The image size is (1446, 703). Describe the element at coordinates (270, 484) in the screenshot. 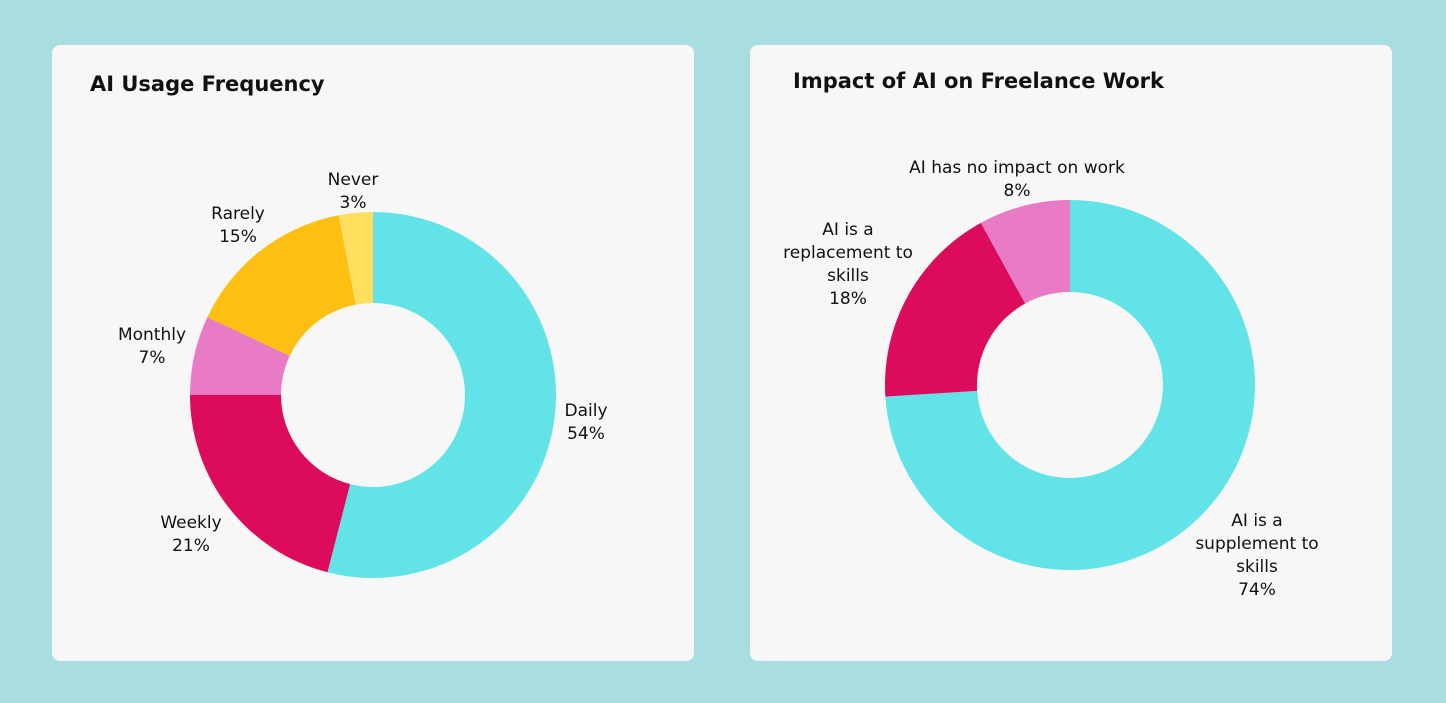

I see `donut-slice-weekly` at that location.